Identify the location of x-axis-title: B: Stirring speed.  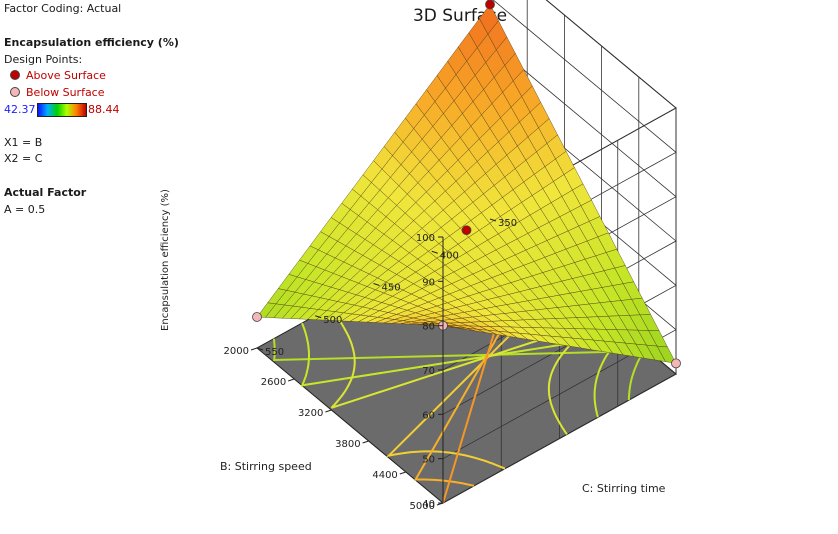
(266, 466).